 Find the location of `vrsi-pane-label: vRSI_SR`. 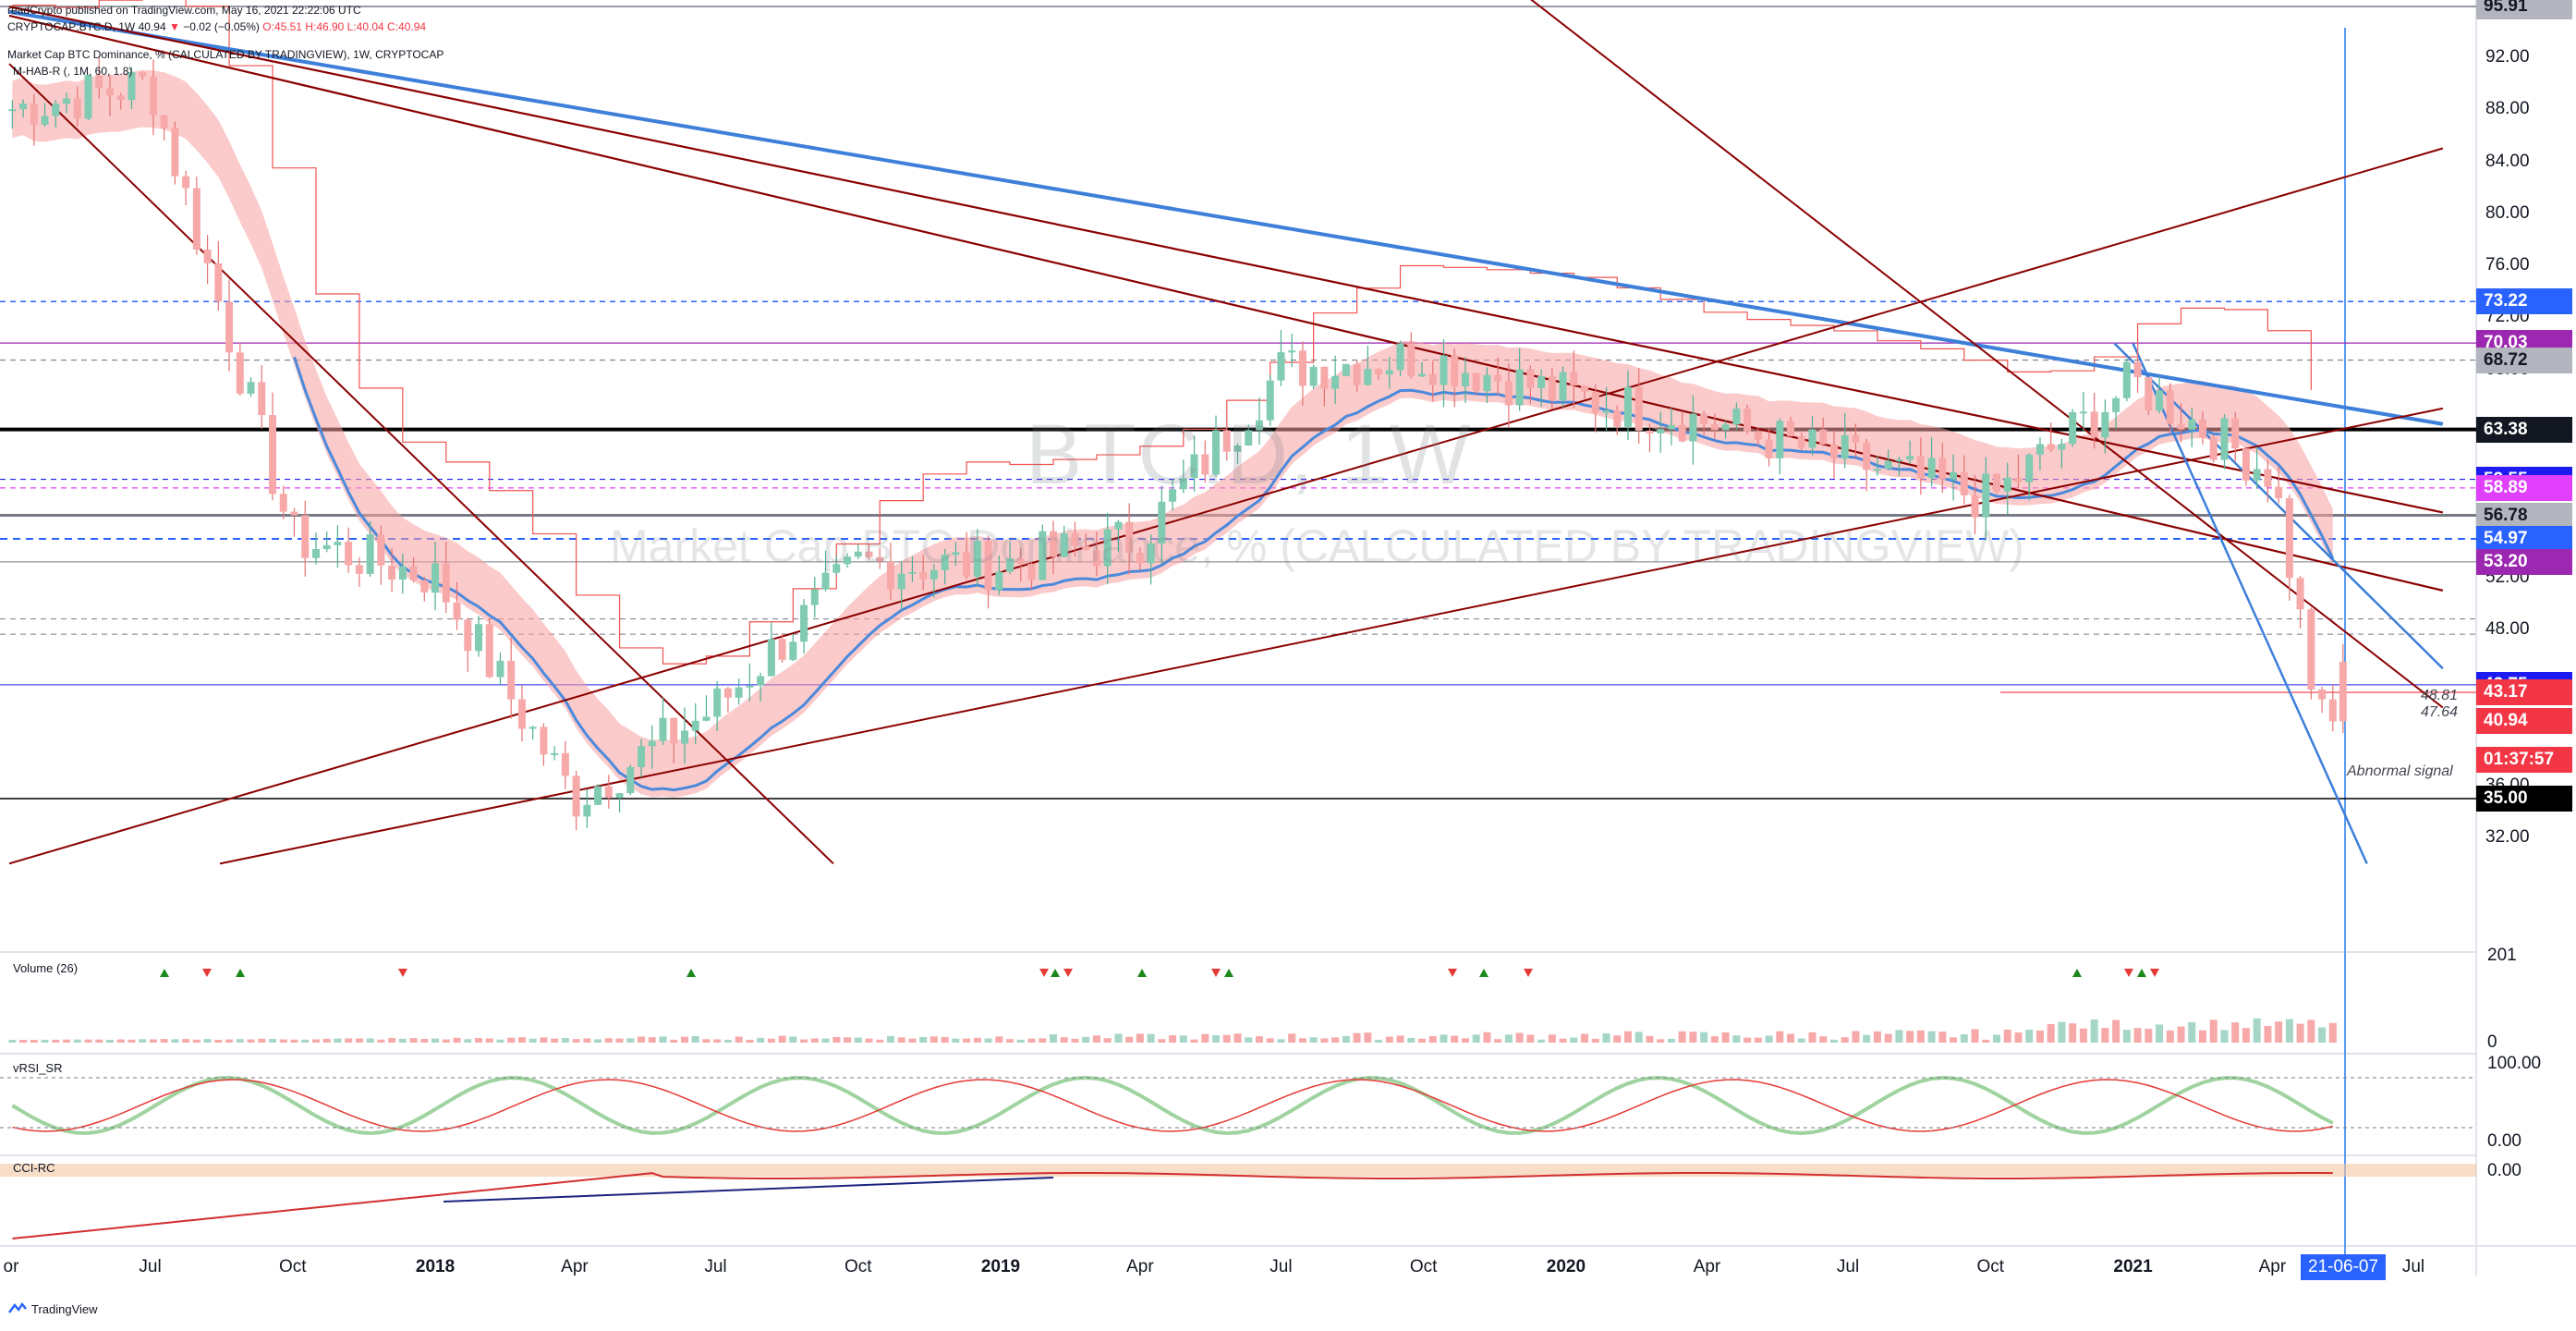

vrsi-pane-label: vRSI_SR is located at coordinates (38, 1068).